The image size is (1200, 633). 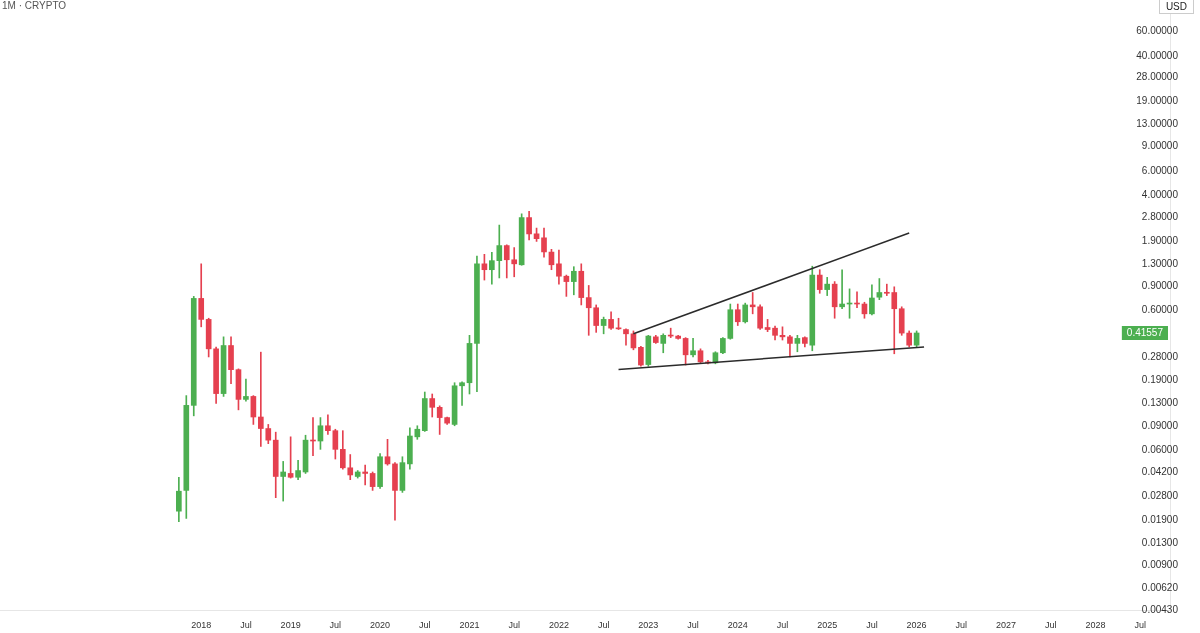 What do you see at coordinates (1160, 240) in the screenshot?
I see `y-tick-label: 1.90000` at bounding box center [1160, 240].